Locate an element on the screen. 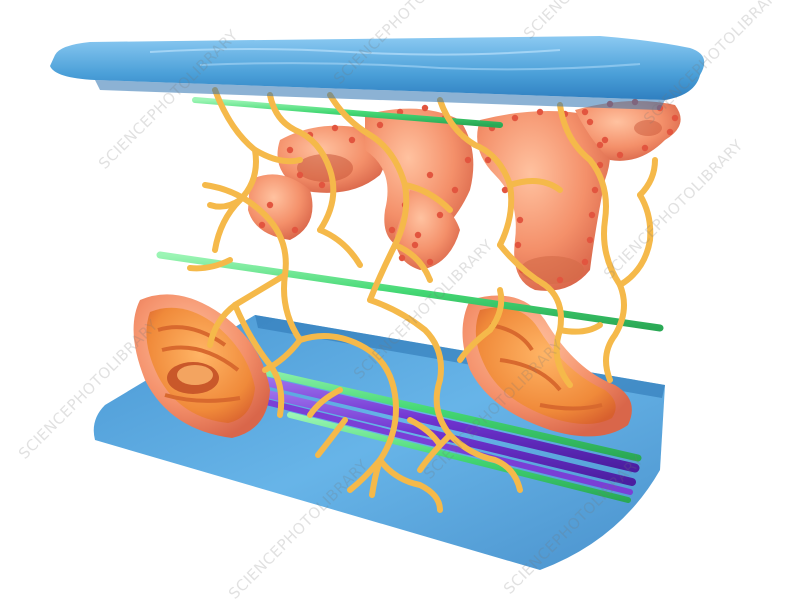 The height and width of the screenshot is (600, 800). mitochondrion-left is located at coordinates (201, 366).